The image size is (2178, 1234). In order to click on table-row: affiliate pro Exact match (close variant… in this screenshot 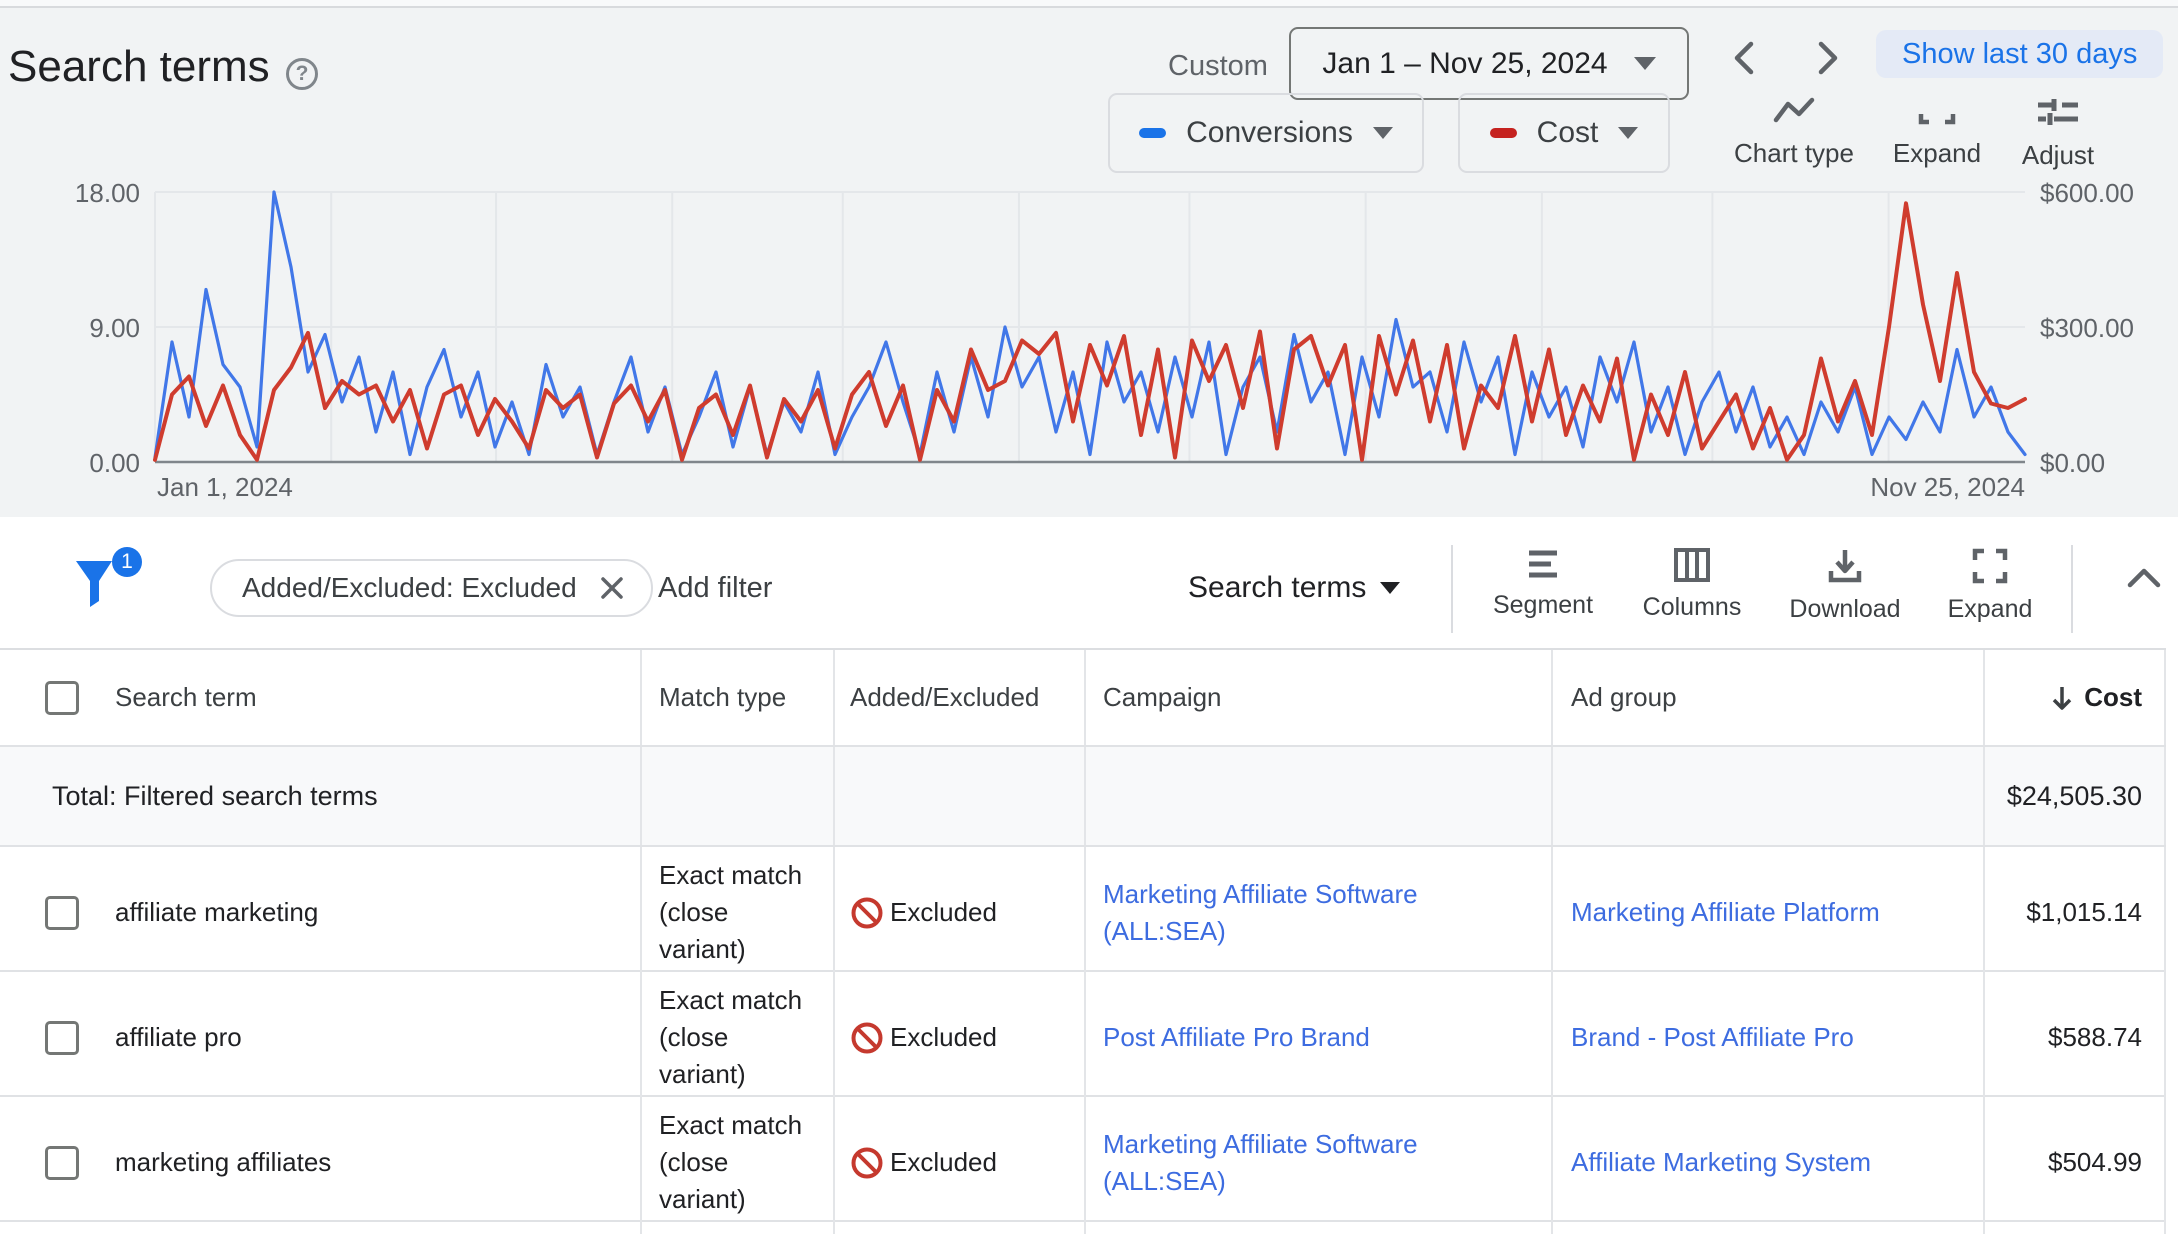, I will do `click(1083, 1037)`.